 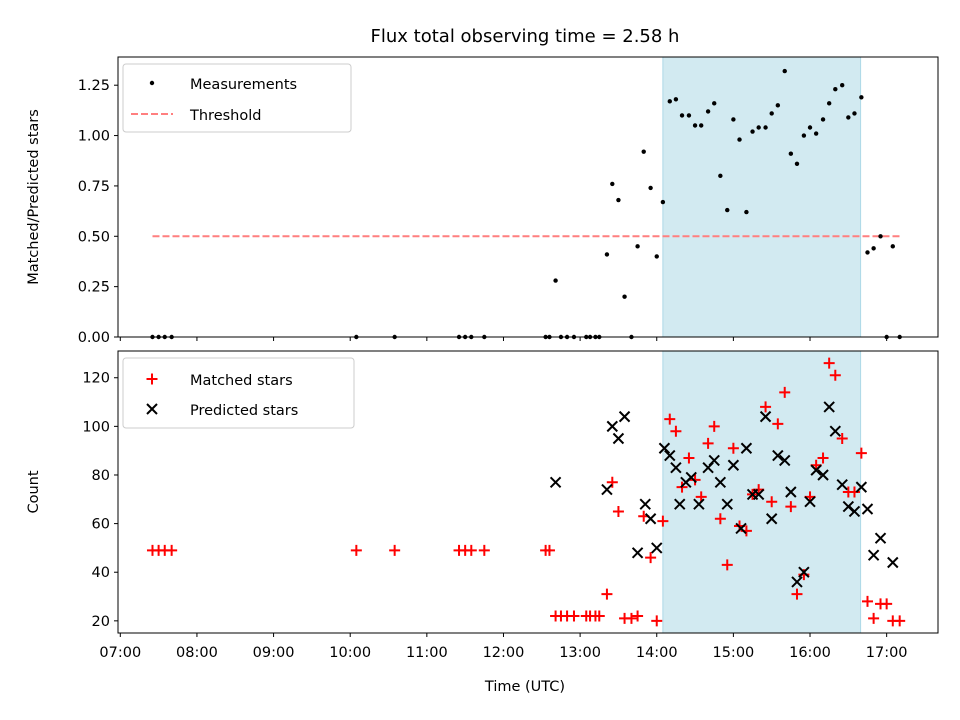 I want to click on top-y-axis-label: Matched/Predicted stars, so click(x=34, y=197).